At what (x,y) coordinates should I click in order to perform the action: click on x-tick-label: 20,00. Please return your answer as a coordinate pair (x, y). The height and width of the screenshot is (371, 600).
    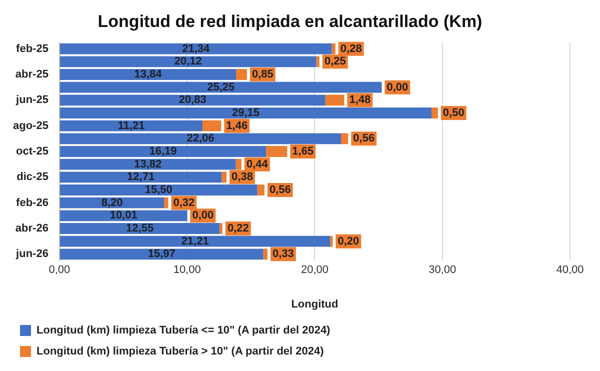
    Looking at the image, I should click on (314, 270).